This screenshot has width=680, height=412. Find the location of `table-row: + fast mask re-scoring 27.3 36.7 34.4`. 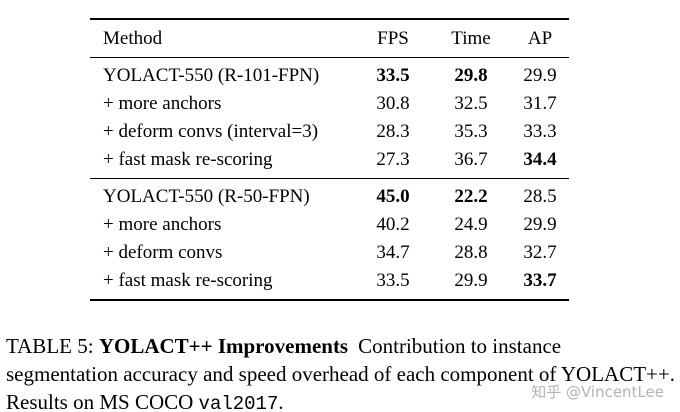

table-row: + fast mask re-scoring 27.3 36.7 34.4 is located at coordinates (329, 162).